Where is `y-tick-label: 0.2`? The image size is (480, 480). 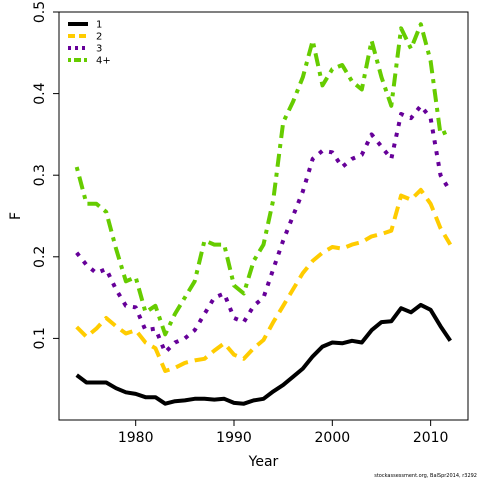 y-tick-label: 0.2 is located at coordinates (40, 257).